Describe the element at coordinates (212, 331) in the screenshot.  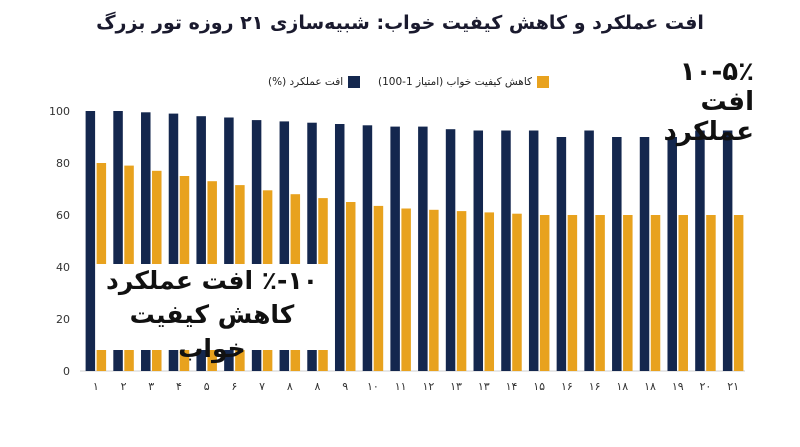
I see `callout-box-line2: کاهش کیفیت خواب` at that location.